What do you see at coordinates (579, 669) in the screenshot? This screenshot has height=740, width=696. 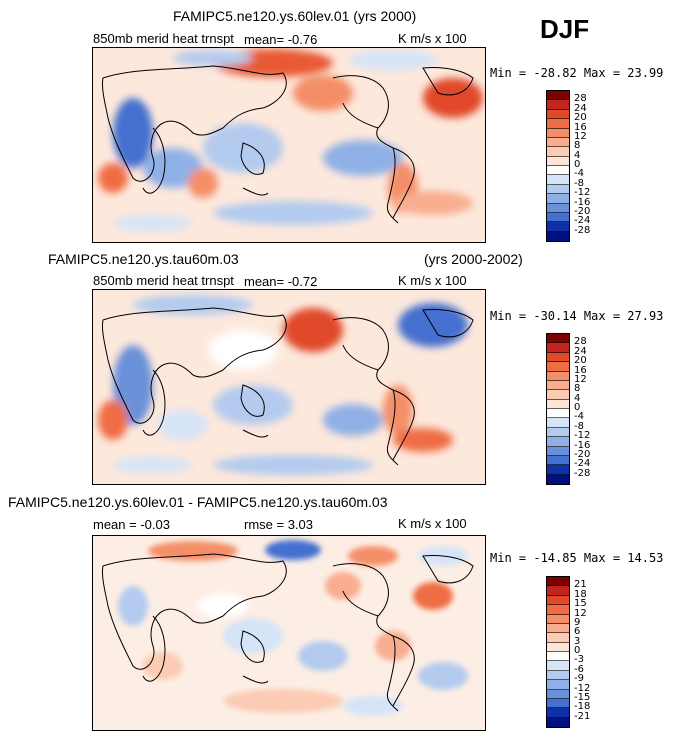 I see `colorbar-label: -6` at bounding box center [579, 669].